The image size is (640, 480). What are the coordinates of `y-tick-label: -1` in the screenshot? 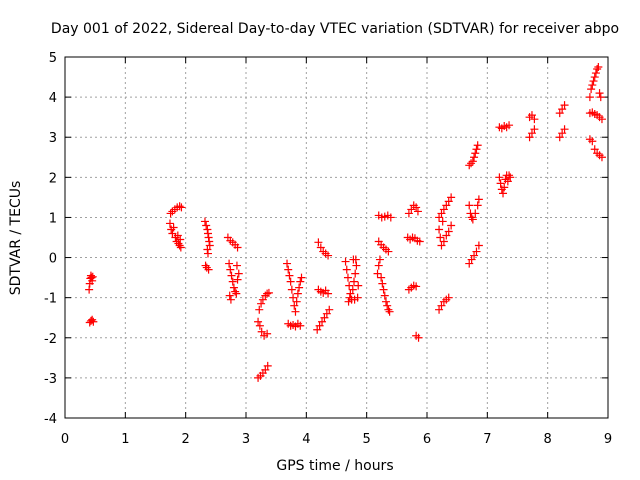 It's located at (50, 299).